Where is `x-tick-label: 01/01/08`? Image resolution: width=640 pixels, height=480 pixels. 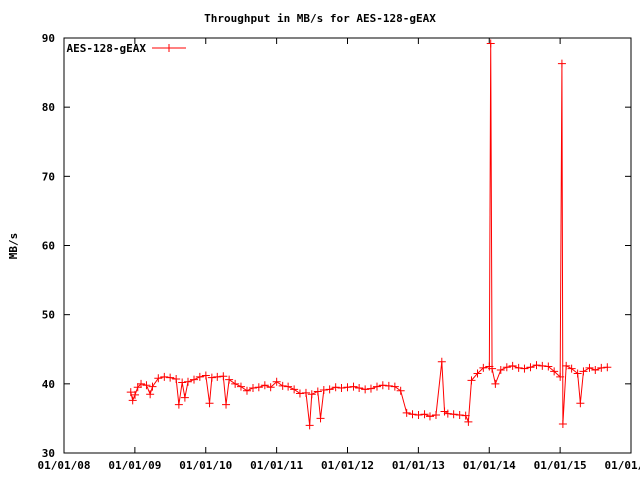
x-tick-label: 01/01/08 is located at coordinates (64, 465).